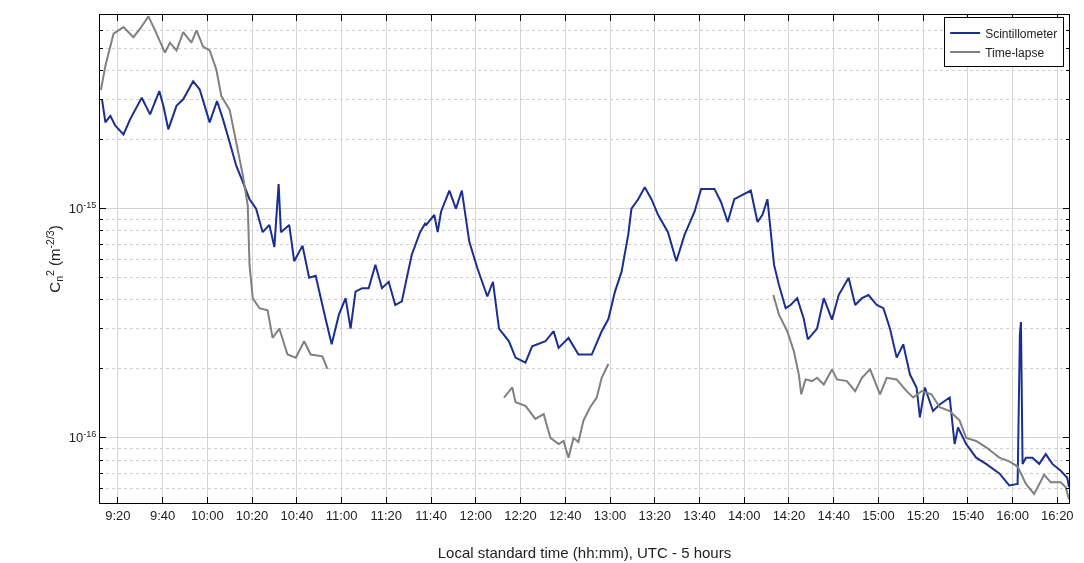 Image resolution: width=1084 pixels, height=563 pixels. Describe the element at coordinates (584, 552) in the screenshot. I see `x-axis-title: Local standard time (hh:mm), UTC - 5 hours` at that location.